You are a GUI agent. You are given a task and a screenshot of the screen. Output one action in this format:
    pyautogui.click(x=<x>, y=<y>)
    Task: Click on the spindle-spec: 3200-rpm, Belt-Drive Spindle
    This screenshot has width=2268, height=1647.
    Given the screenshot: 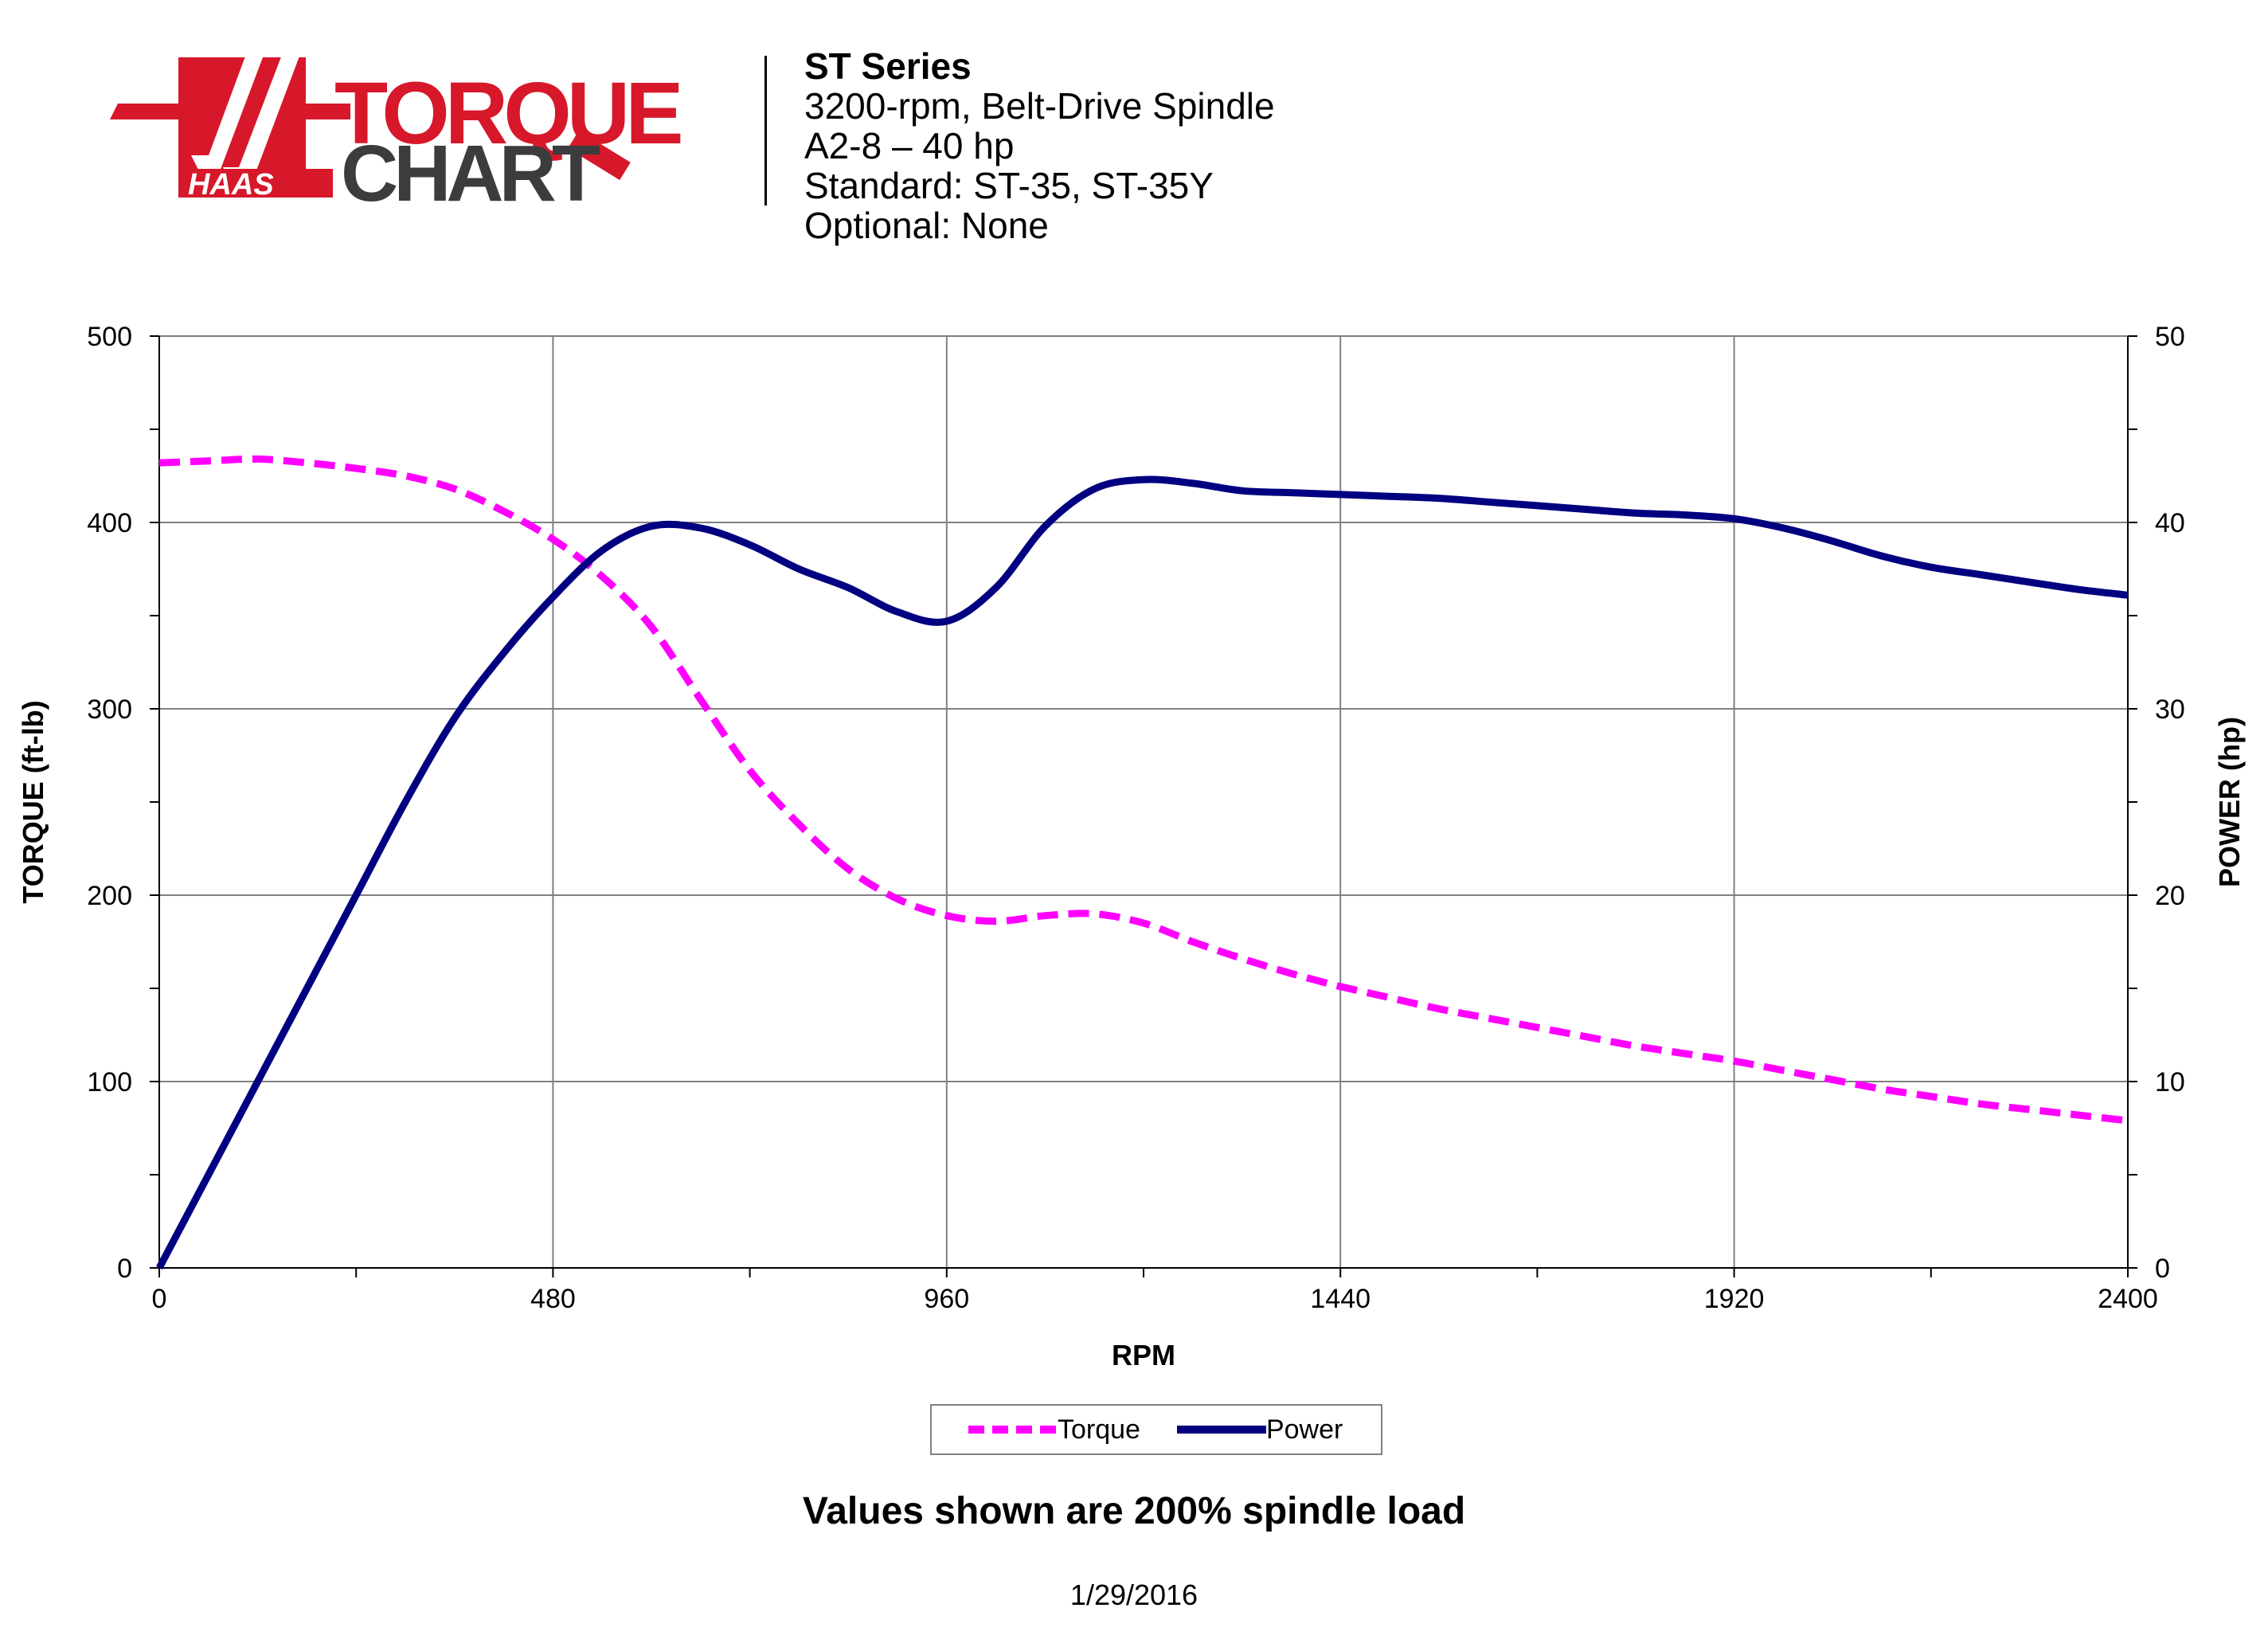 What is the action you would take?
    pyautogui.click(x=1039, y=106)
    